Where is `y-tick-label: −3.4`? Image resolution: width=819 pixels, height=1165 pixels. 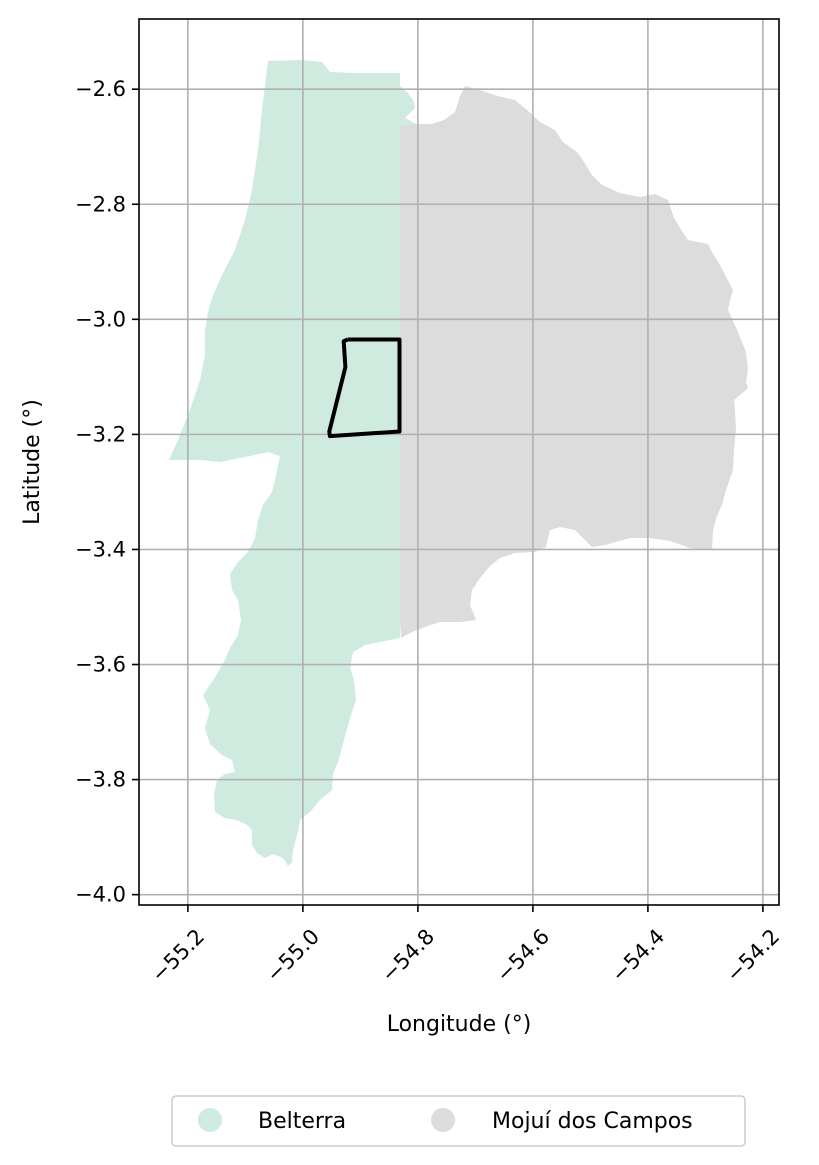 y-tick-label: −3.4 is located at coordinates (100, 549).